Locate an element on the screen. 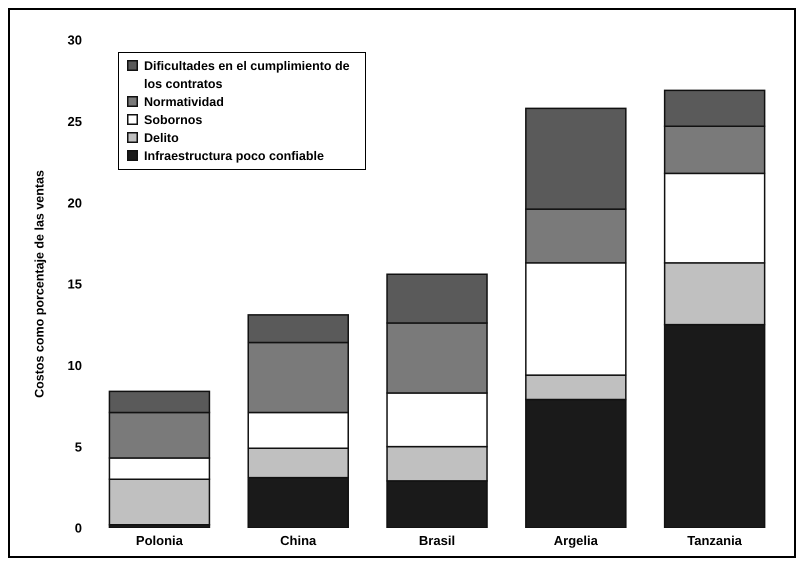 This screenshot has height=564, width=802. x-tick-label: Tanzania is located at coordinates (715, 540).